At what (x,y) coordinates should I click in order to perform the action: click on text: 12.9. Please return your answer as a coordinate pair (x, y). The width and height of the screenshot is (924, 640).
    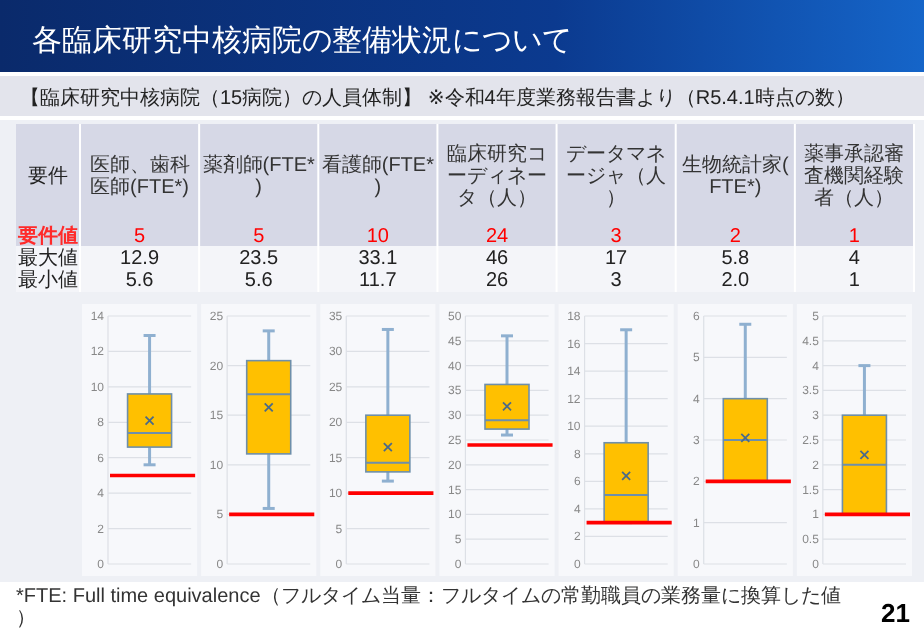
    Looking at the image, I should click on (140, 259).